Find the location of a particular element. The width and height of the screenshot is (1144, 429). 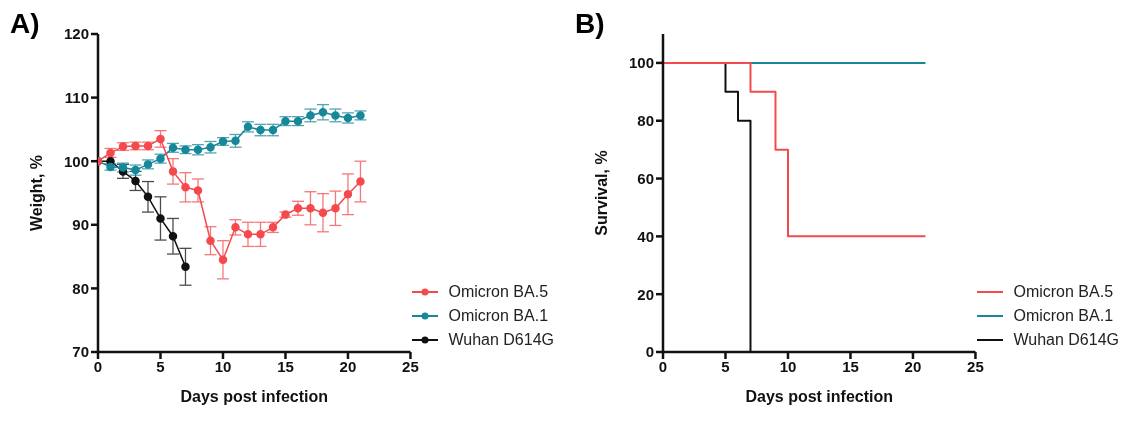

y-axis-title: Weight, % is located at coordinates (36, 193).